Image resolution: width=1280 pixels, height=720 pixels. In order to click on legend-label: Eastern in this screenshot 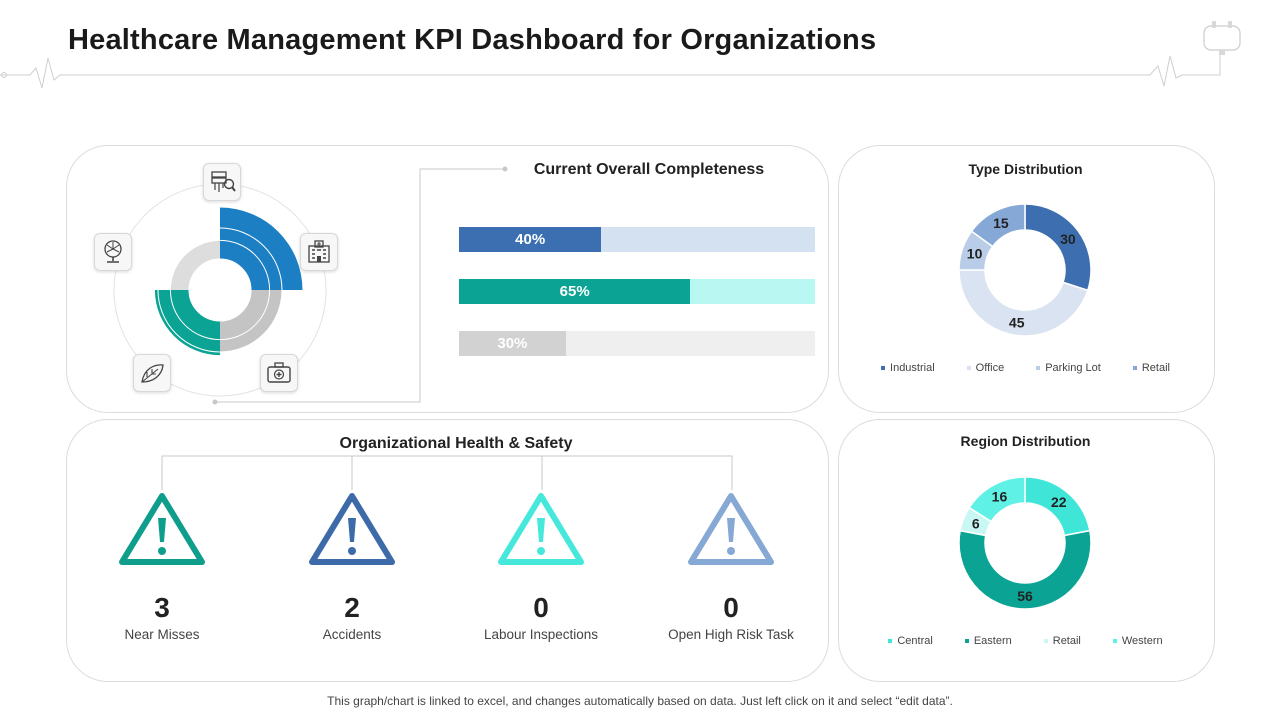, I will do `click(992, 641)`.